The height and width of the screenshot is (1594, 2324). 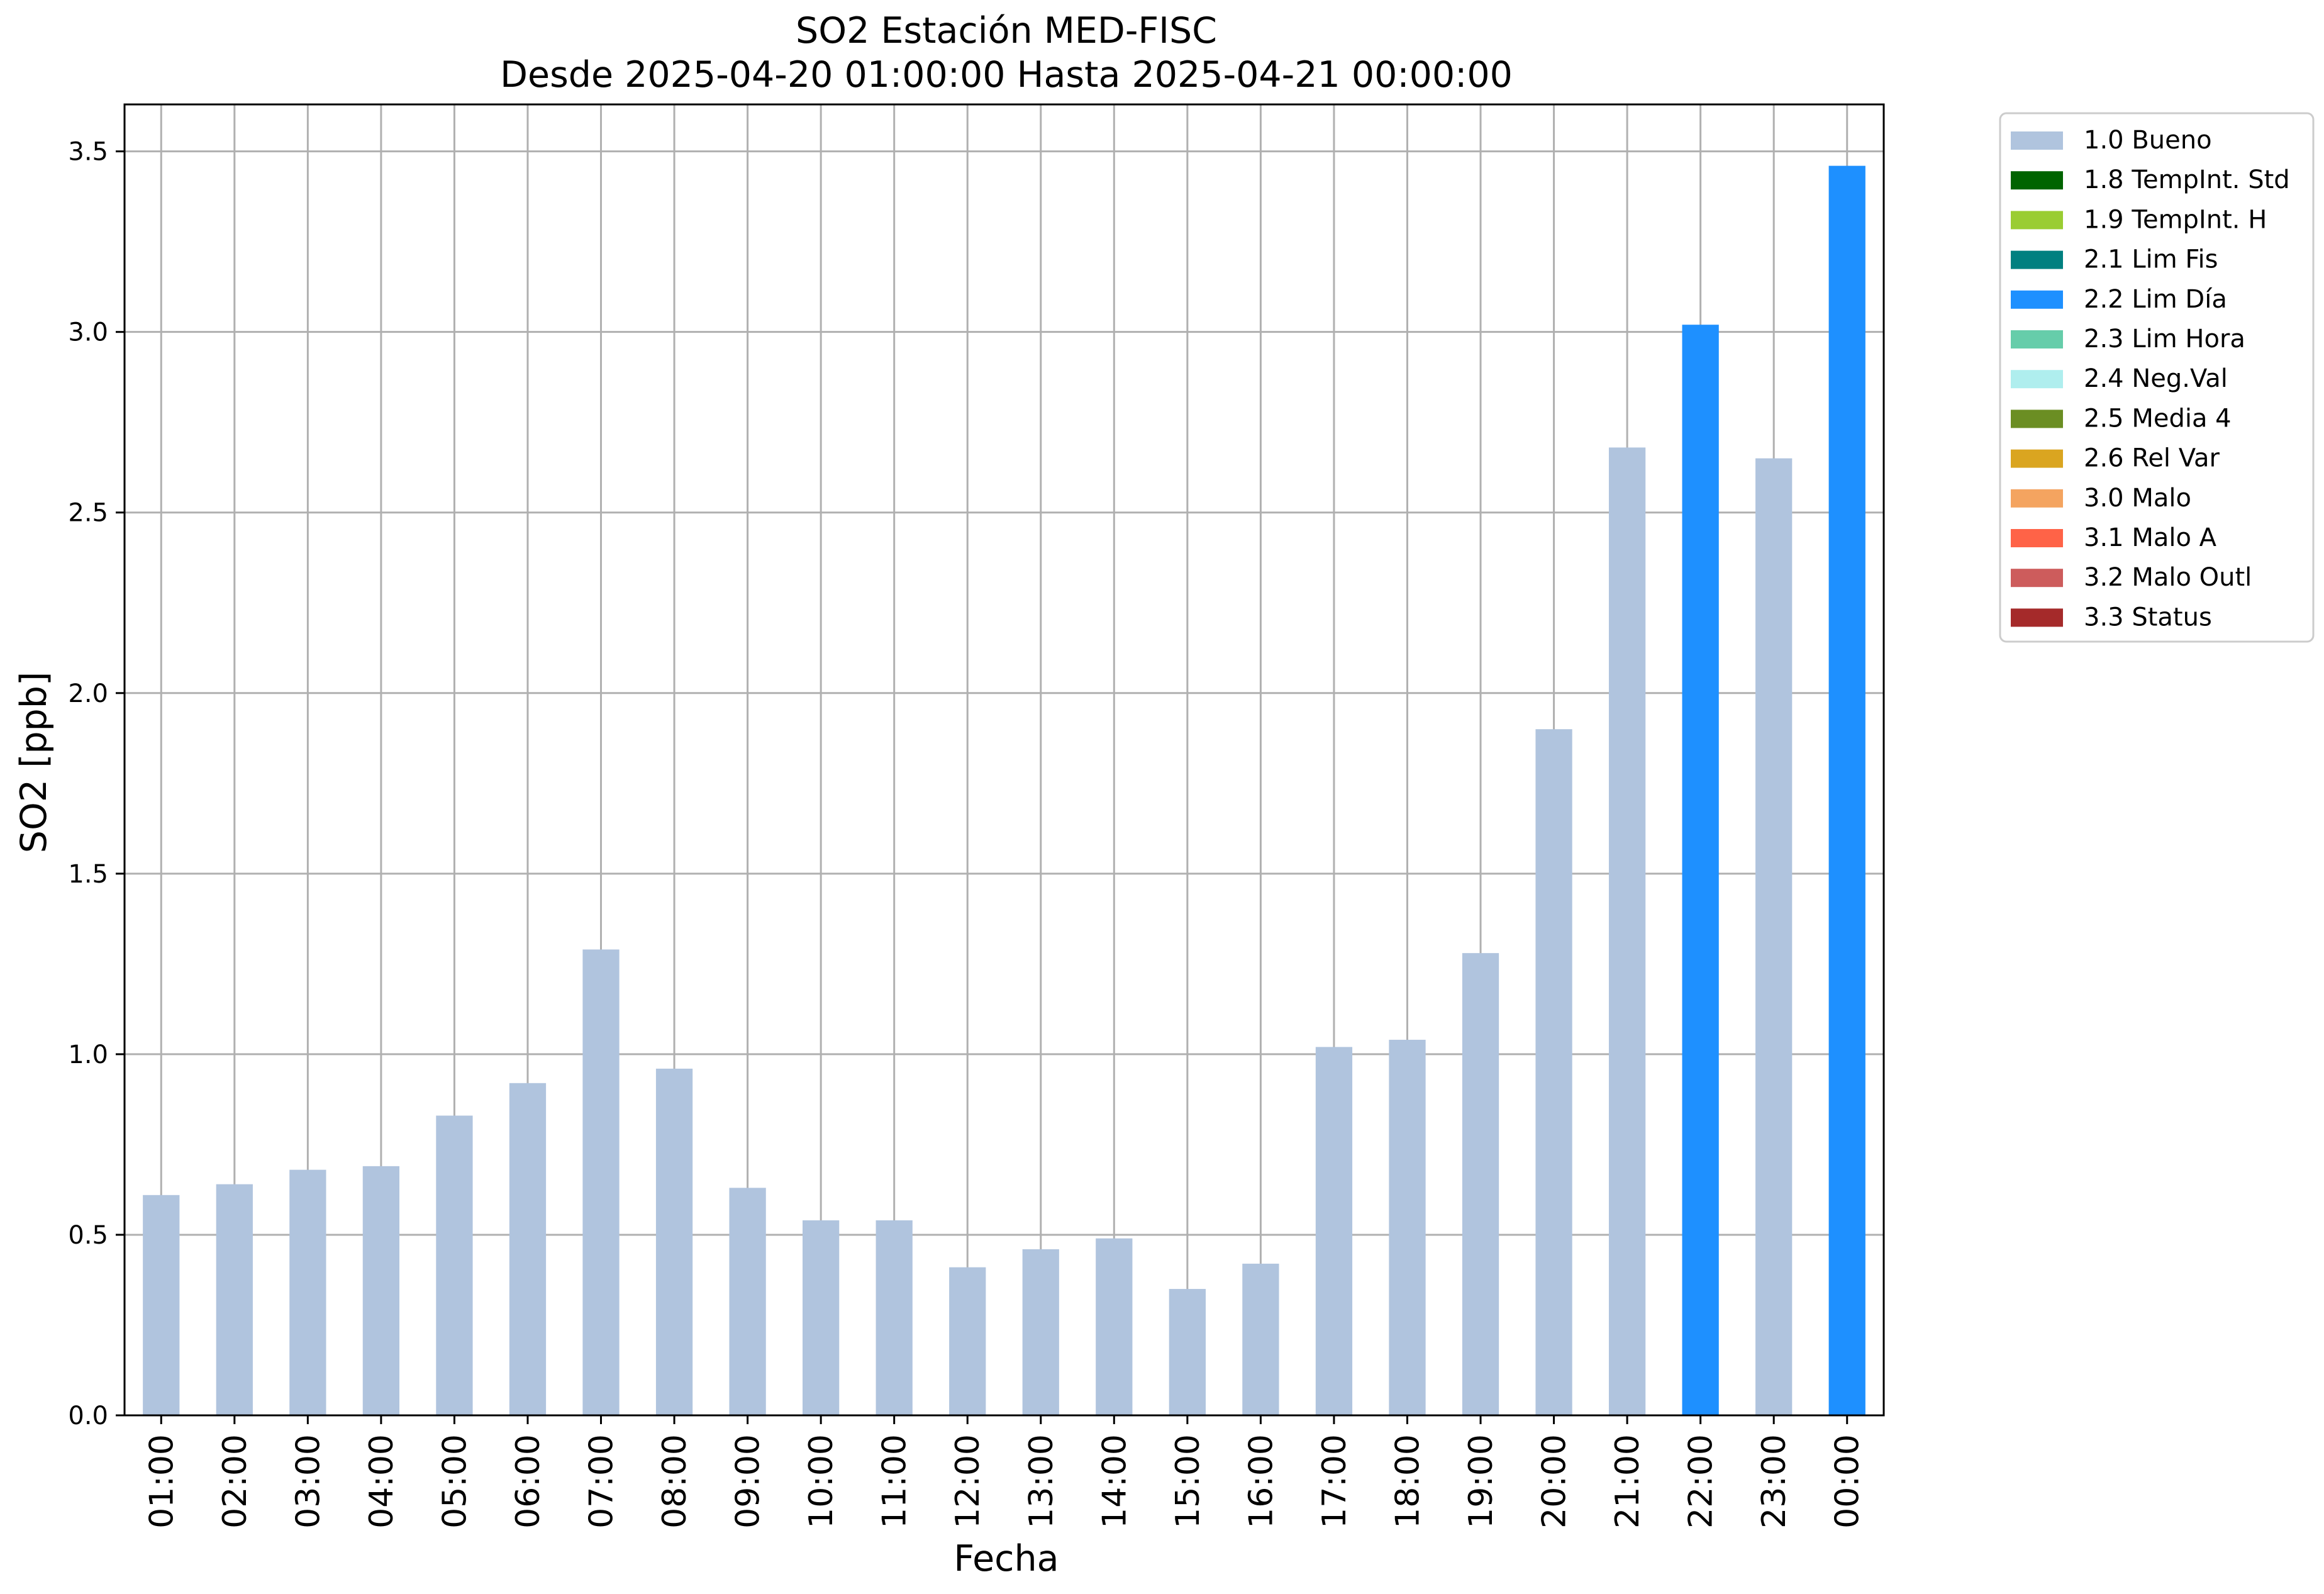 I want to click on y-tick-label: 3.0, so click(x=88, y=332).